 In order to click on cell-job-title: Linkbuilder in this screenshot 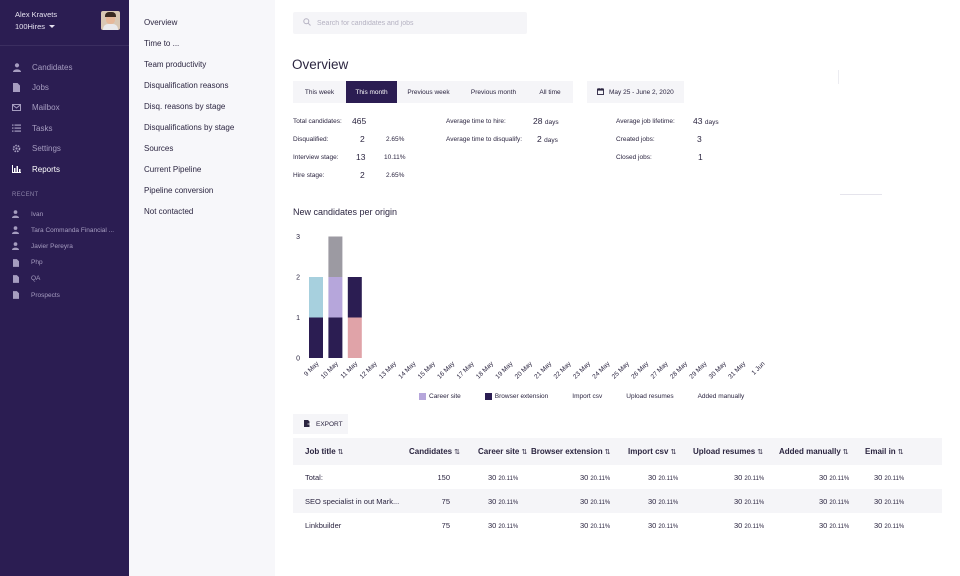, I will do `click(323, 525)`.